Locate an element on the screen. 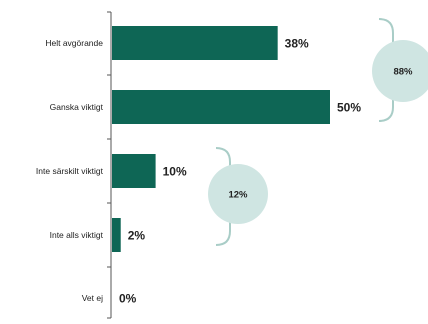 Image resolution: width=428 pixels, height=324 pixels. value-label: 50% is located at coordinates (349, 108).